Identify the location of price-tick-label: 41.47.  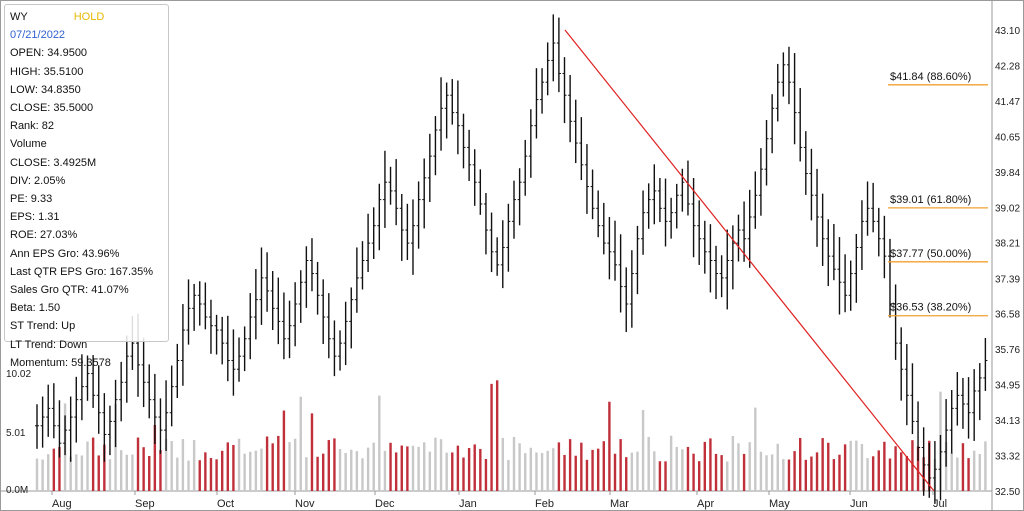
(1007, 102).